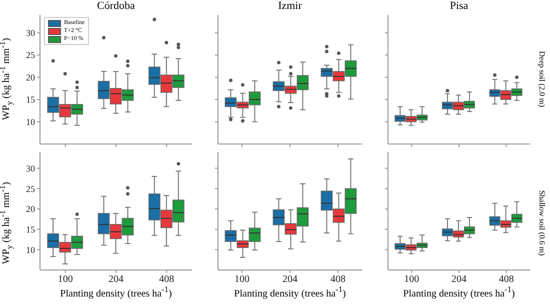 This screenshot has height=307, width=550. I want to click on y2-axis-title: Shallow soil (0.6 m), so click(542, 223).